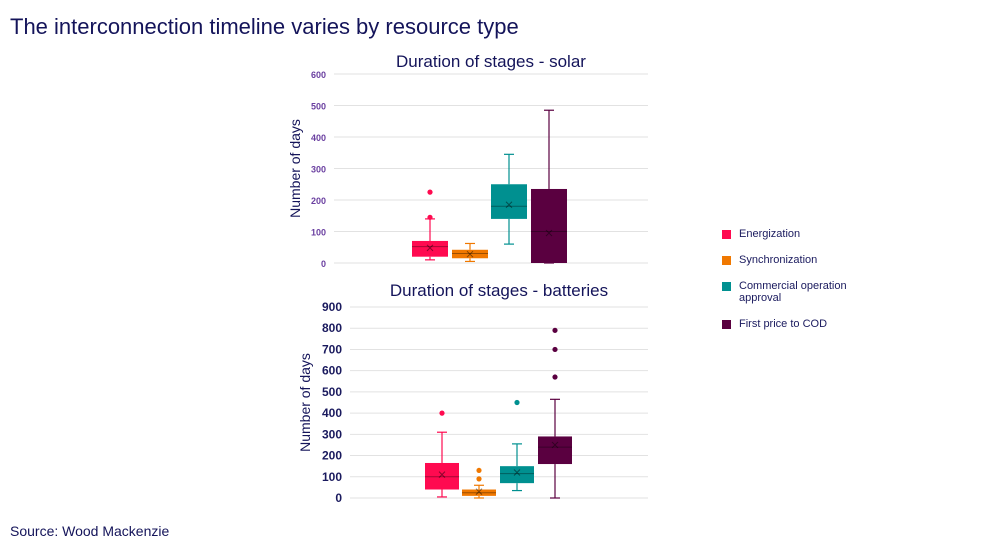 The height and width of the screenshot is (553, 988). What do you see at coordinates (770, 234) in the screenshot?
I see `legend-label: Energization` at bounding box center [770, 234].